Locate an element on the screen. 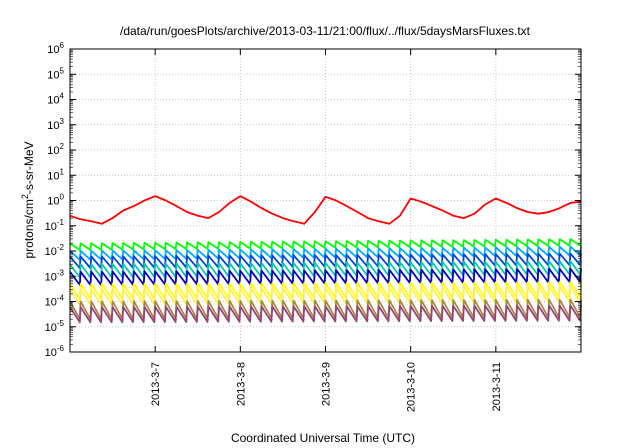  y-axis-label-rest: -s-sr-MeV is located at coordinates (29, 167).